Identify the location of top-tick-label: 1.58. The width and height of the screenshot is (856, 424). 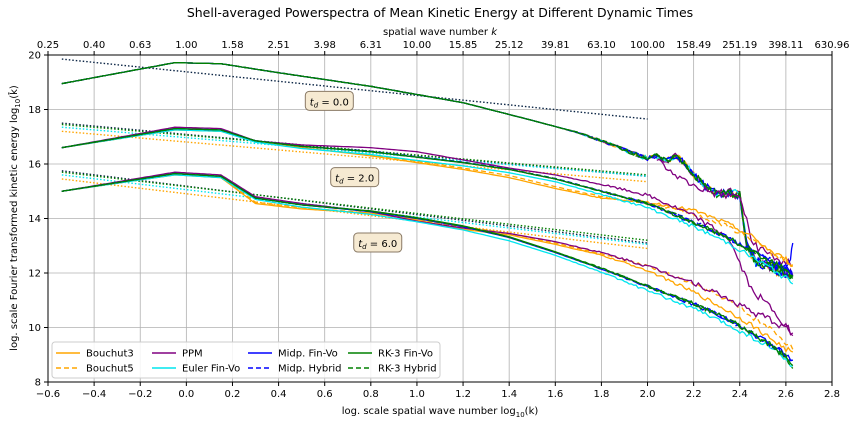
(232, 45).